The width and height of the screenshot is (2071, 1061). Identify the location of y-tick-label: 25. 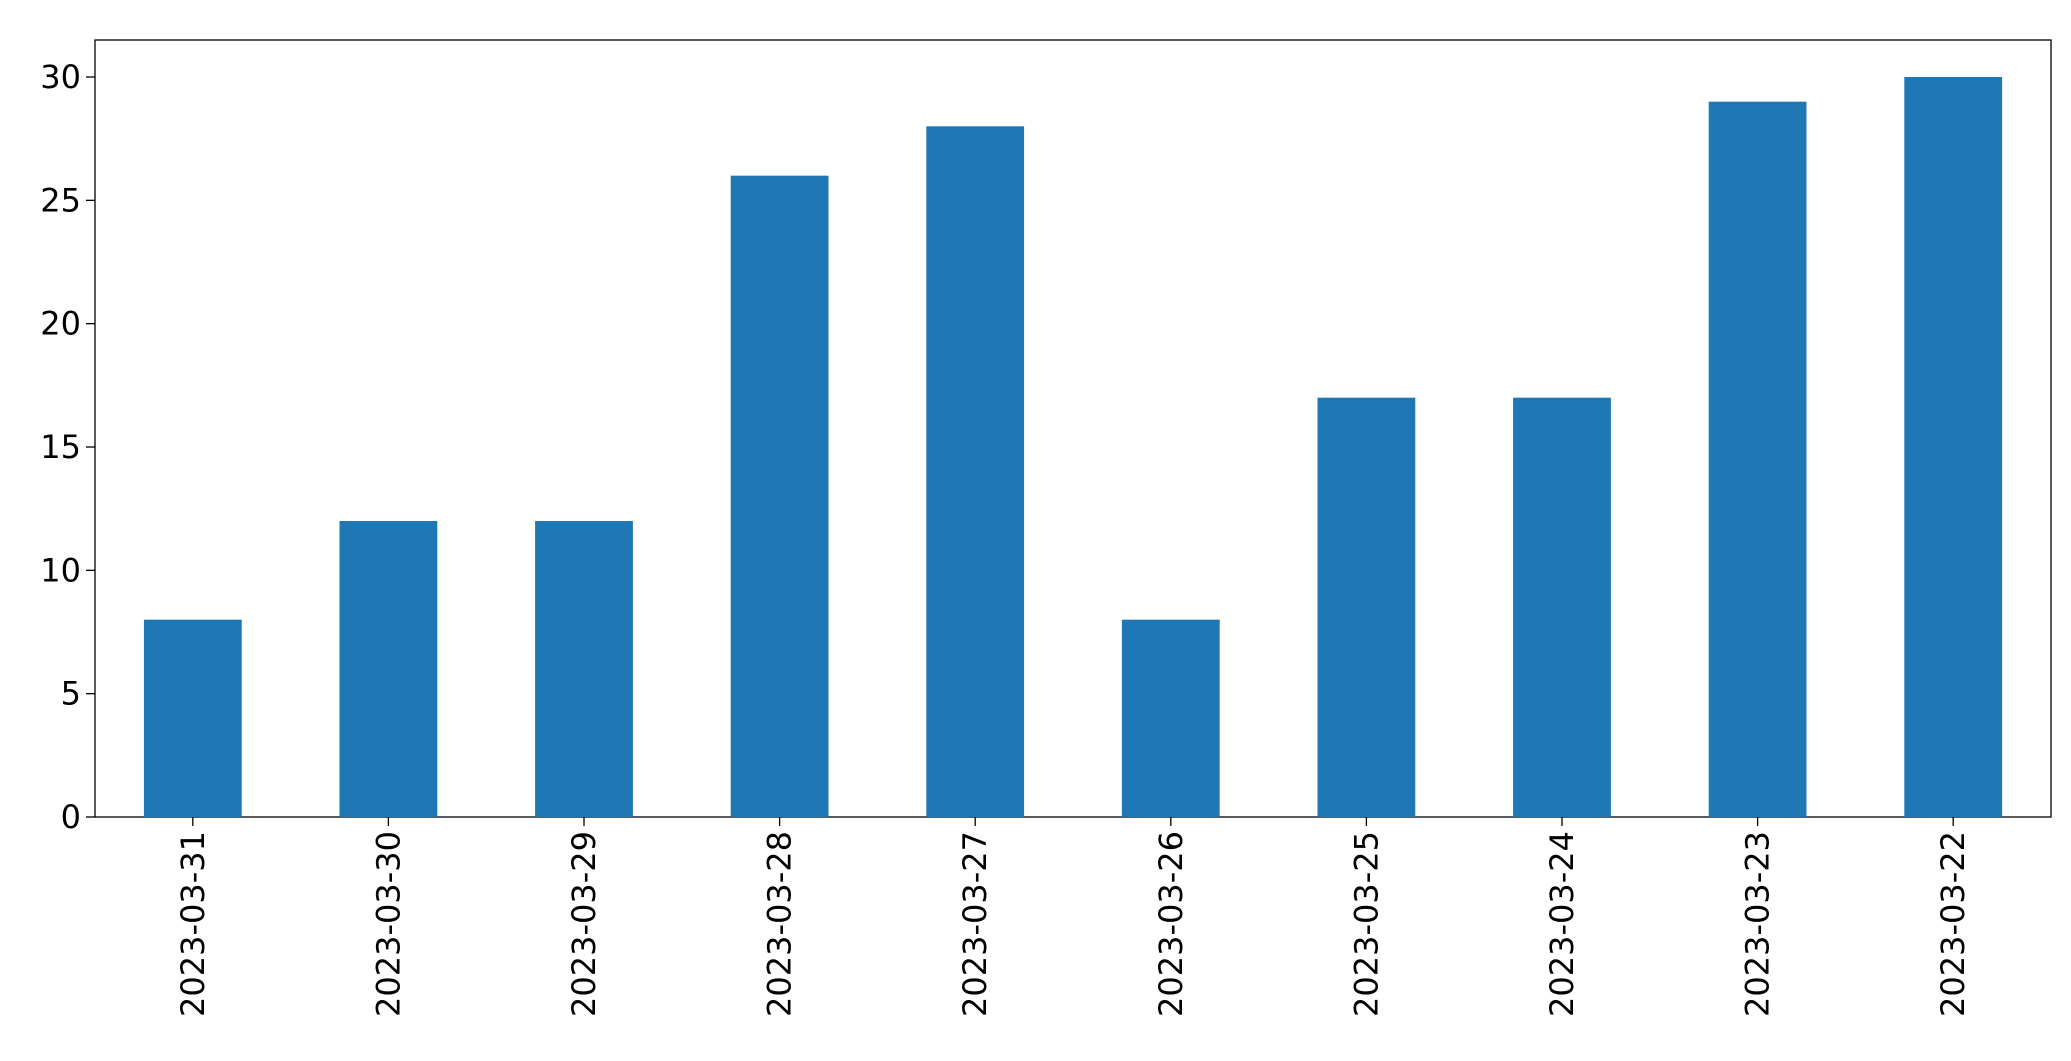
(60, 200).